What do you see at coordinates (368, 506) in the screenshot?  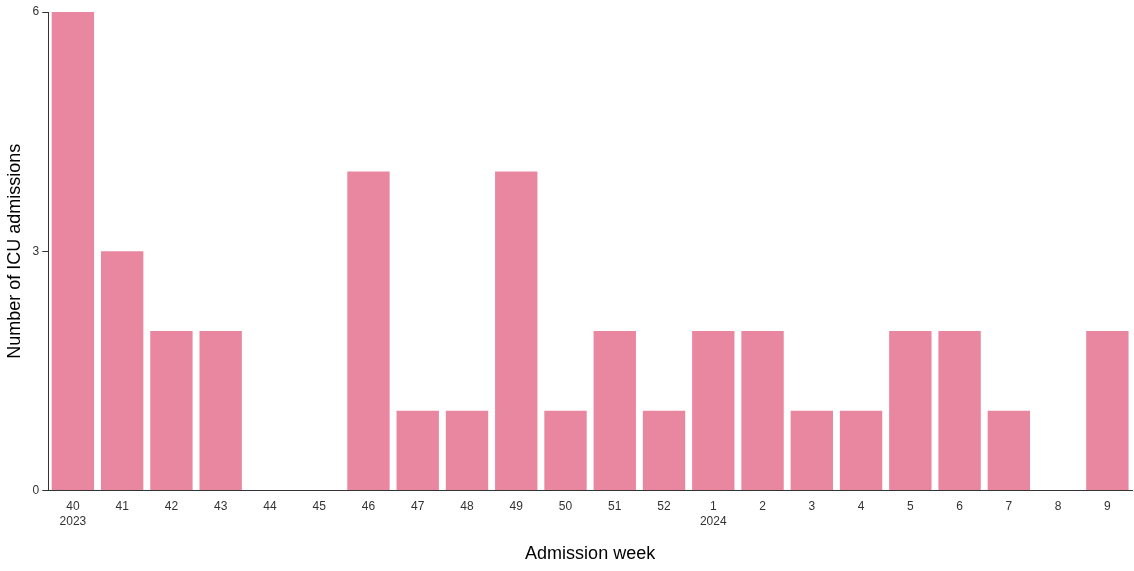 I see `x-tick-label: 46` at bounding box center [368, 506].